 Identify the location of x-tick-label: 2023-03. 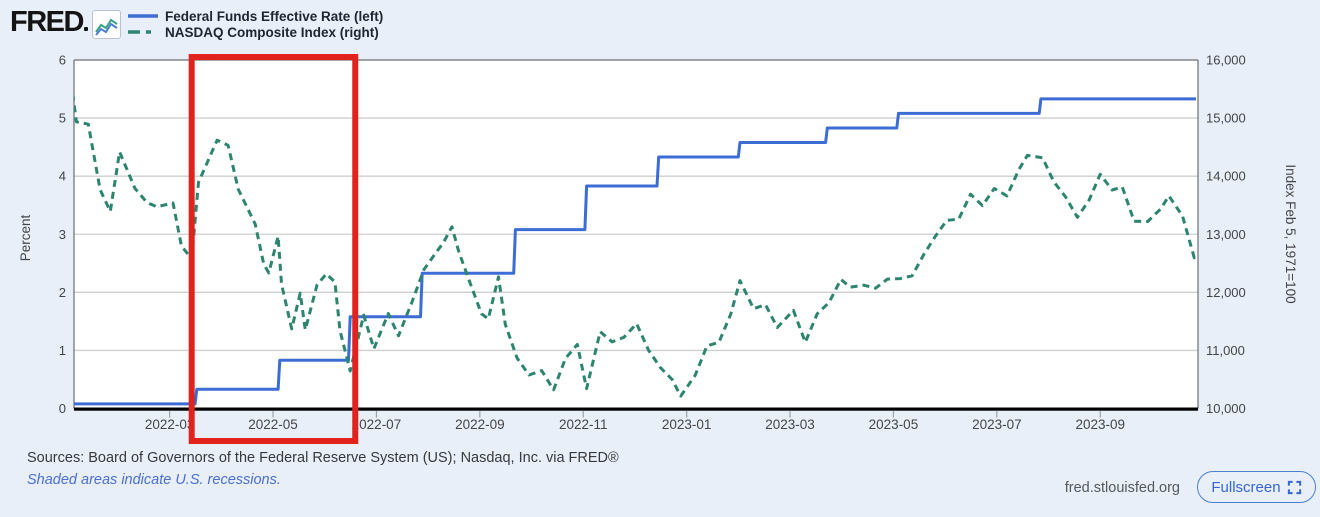
(790, 424).